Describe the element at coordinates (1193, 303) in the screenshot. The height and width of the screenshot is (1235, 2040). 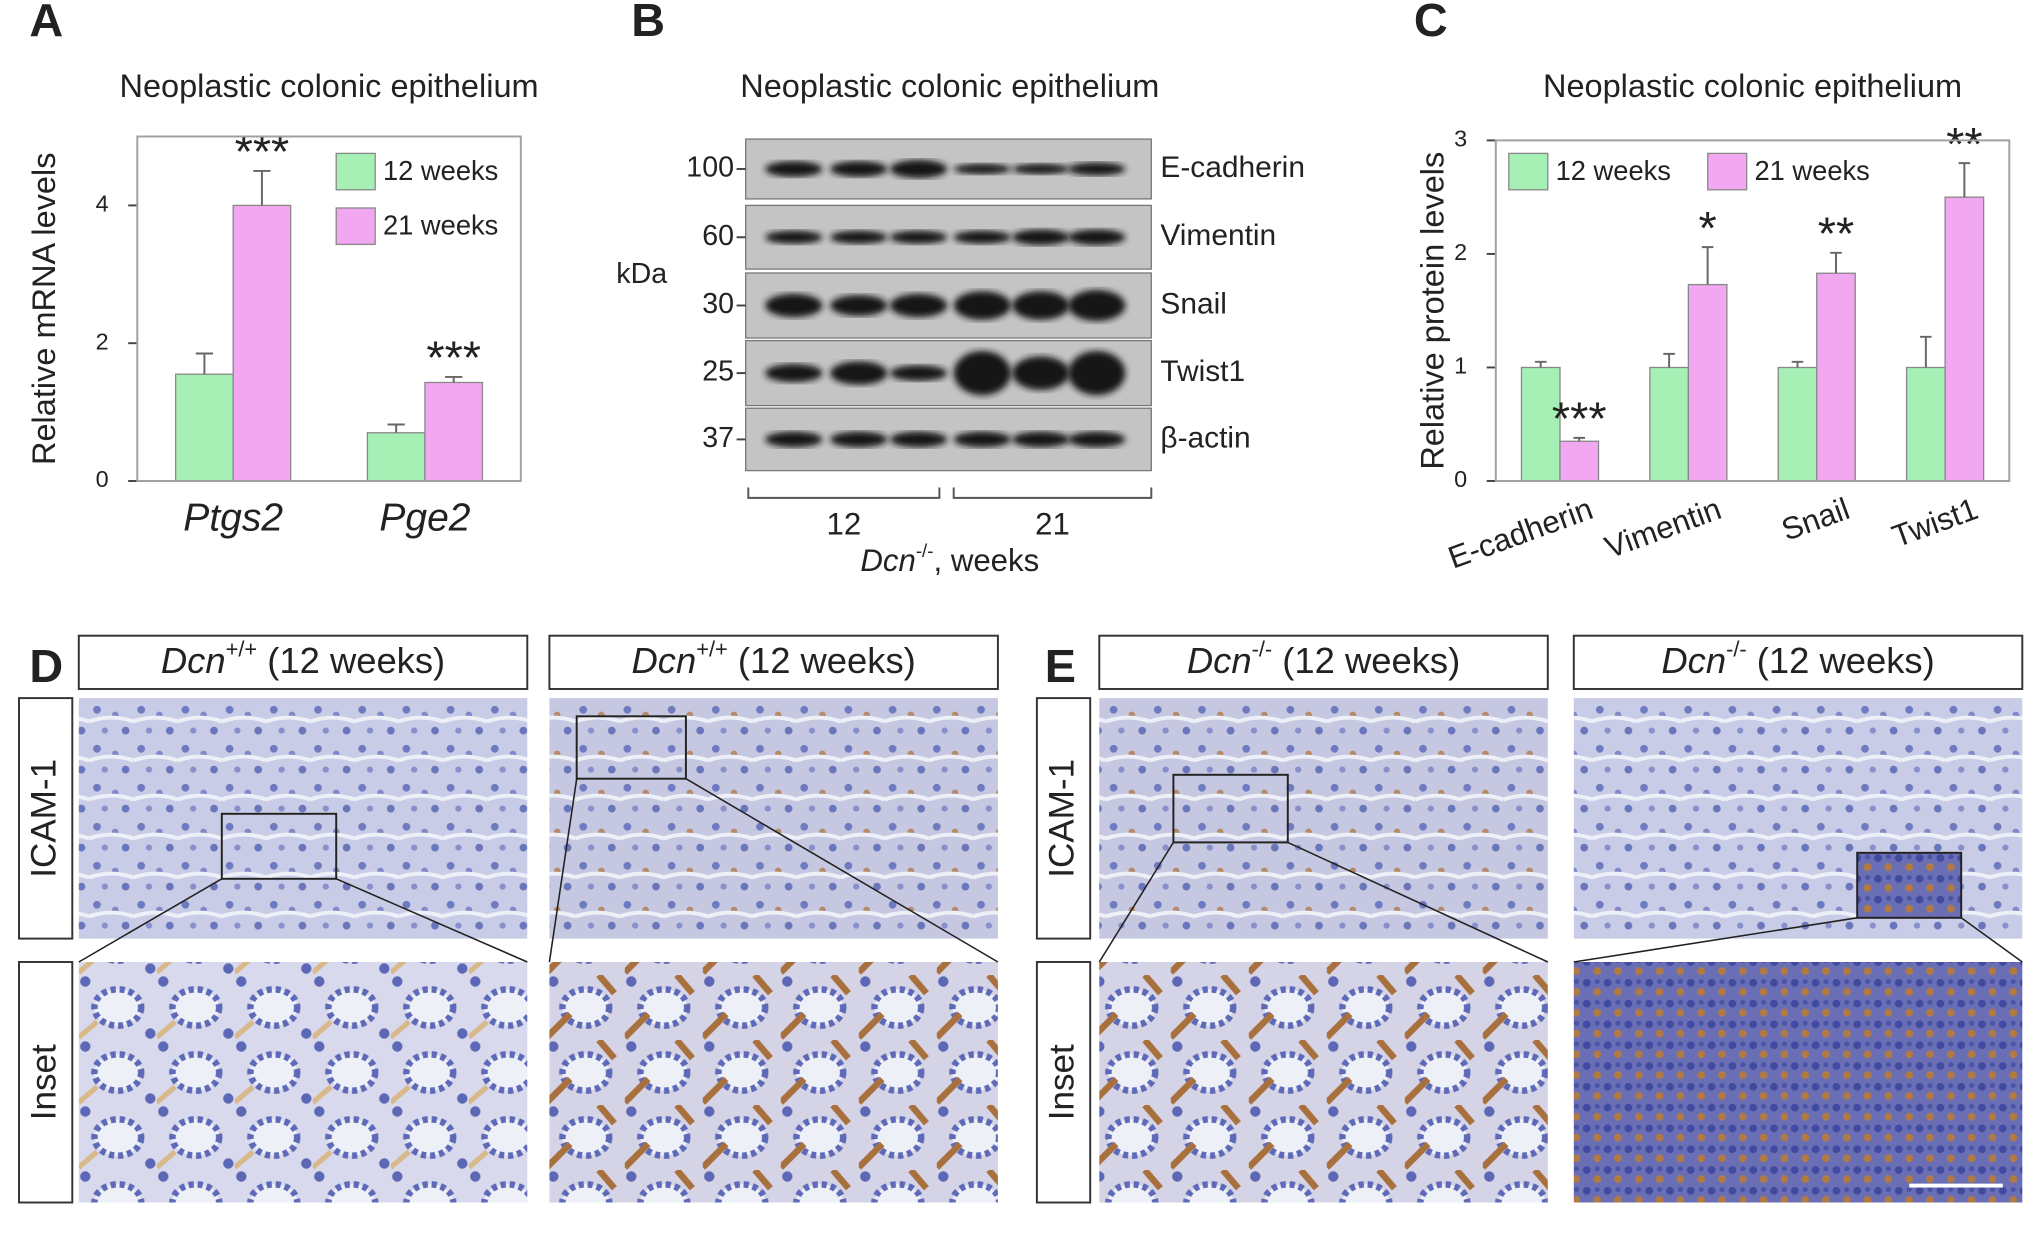
I see `protein-label: Snail` at that location.